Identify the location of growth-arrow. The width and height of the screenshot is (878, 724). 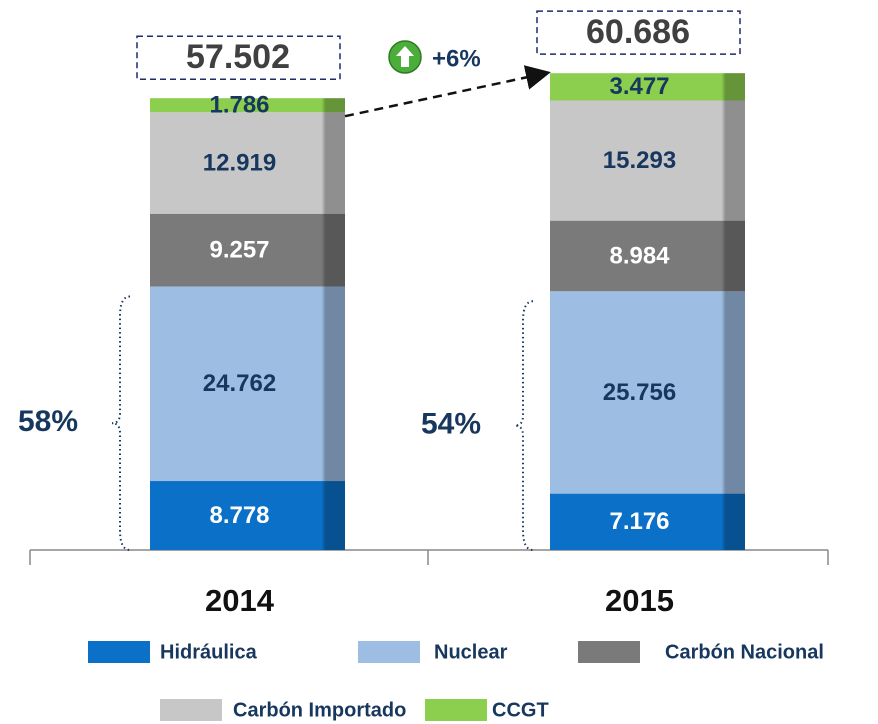
(447, 91).